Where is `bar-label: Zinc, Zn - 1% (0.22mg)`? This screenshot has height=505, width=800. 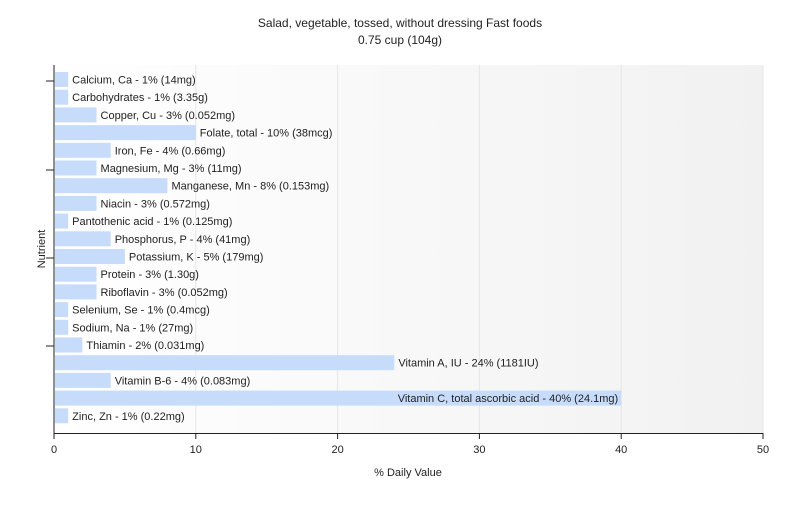 bar-label: Zinc, Zn - 1% (0.22mg) is located at coordinates (128, 417).